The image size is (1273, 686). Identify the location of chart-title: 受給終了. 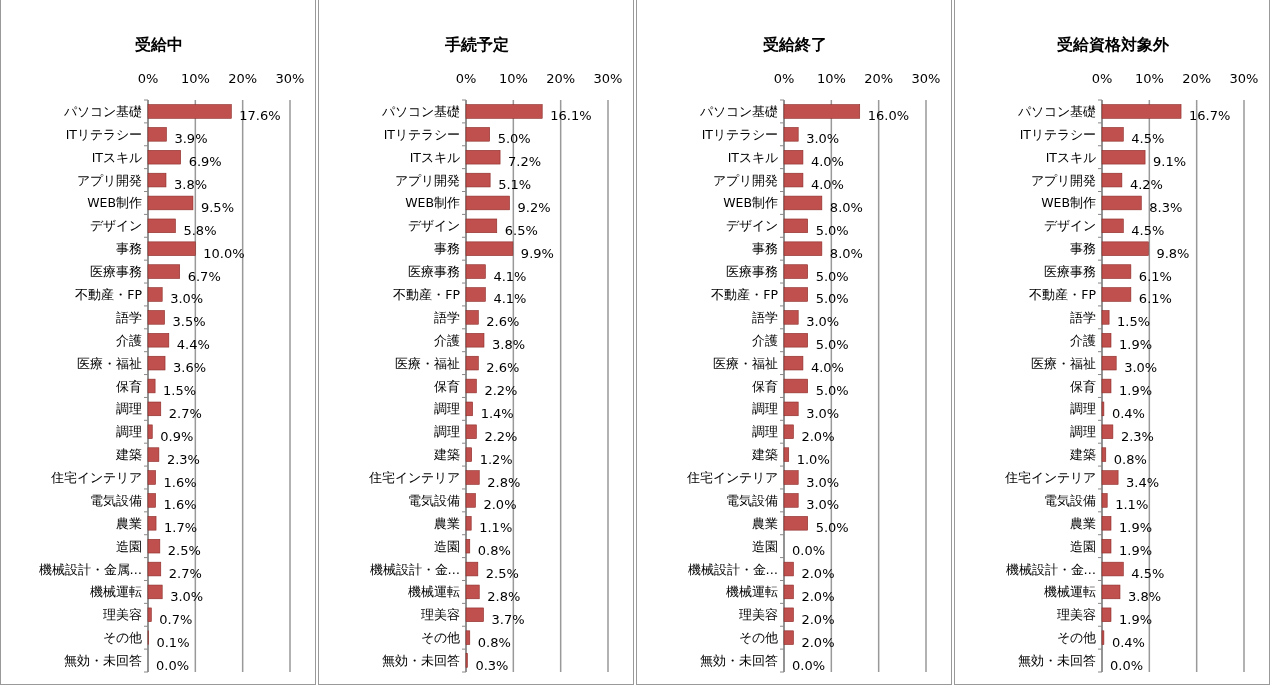
(794, 44).